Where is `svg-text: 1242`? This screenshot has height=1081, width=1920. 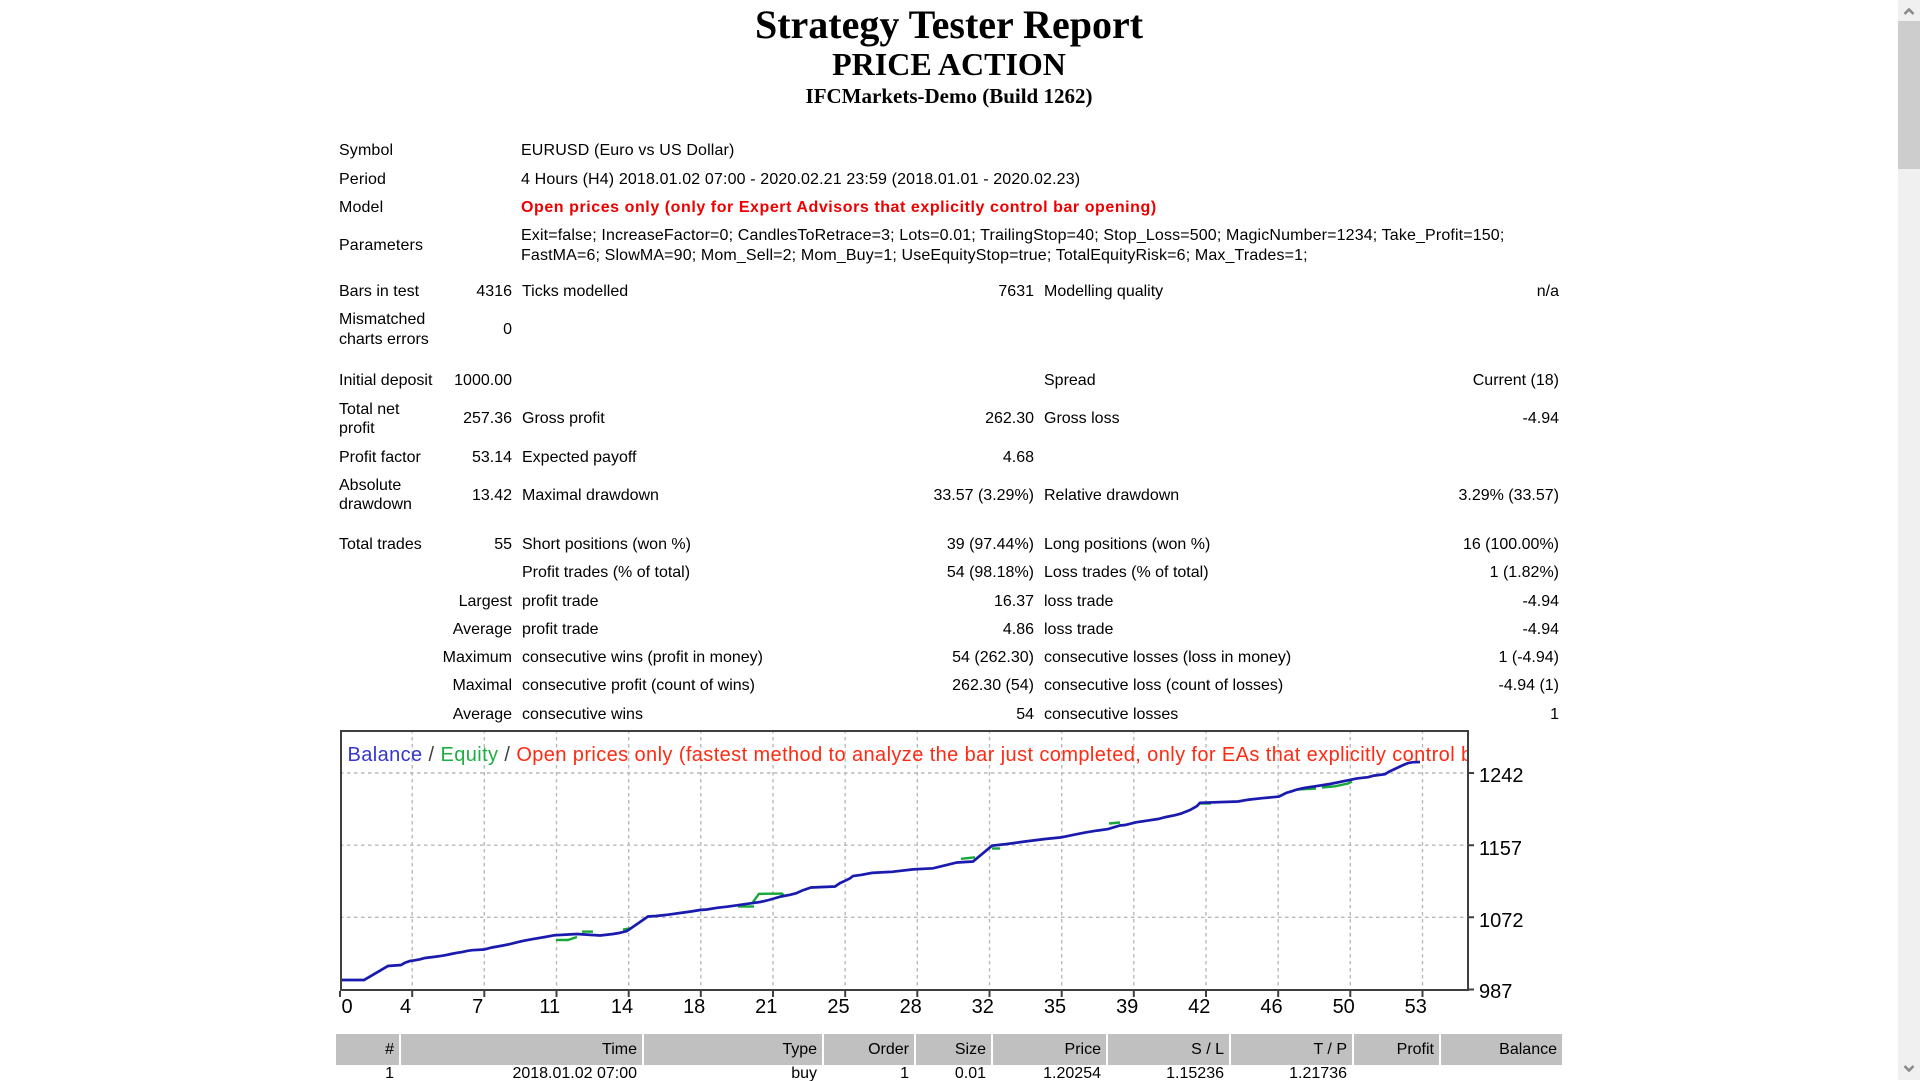 svg-text: 1242 is located at coordinates (1501, 776).